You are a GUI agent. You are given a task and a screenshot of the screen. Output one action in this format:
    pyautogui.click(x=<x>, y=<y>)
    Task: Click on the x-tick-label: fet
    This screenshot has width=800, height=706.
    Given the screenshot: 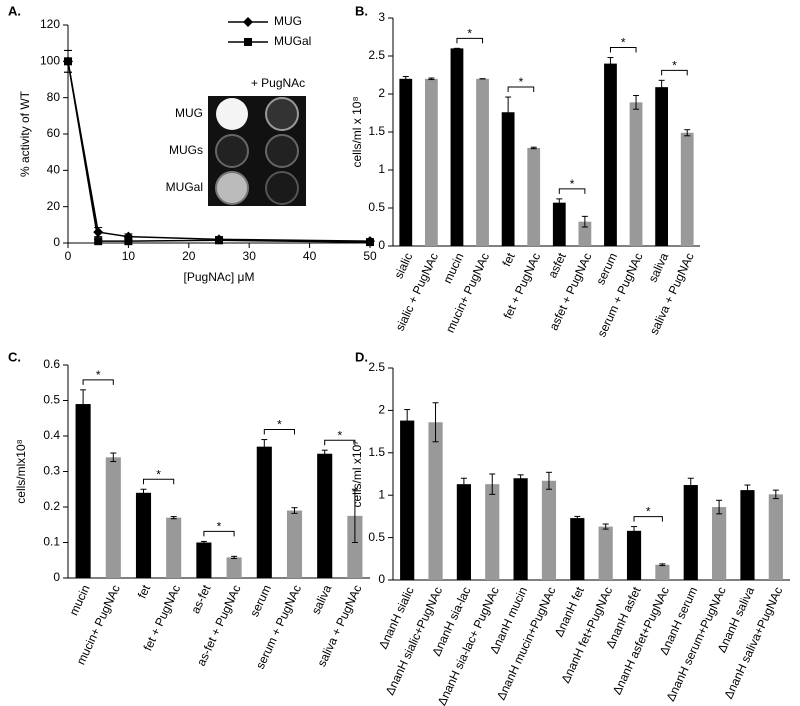 What is the action you would take?
    pyautogui.click(x=144, y=591)
    